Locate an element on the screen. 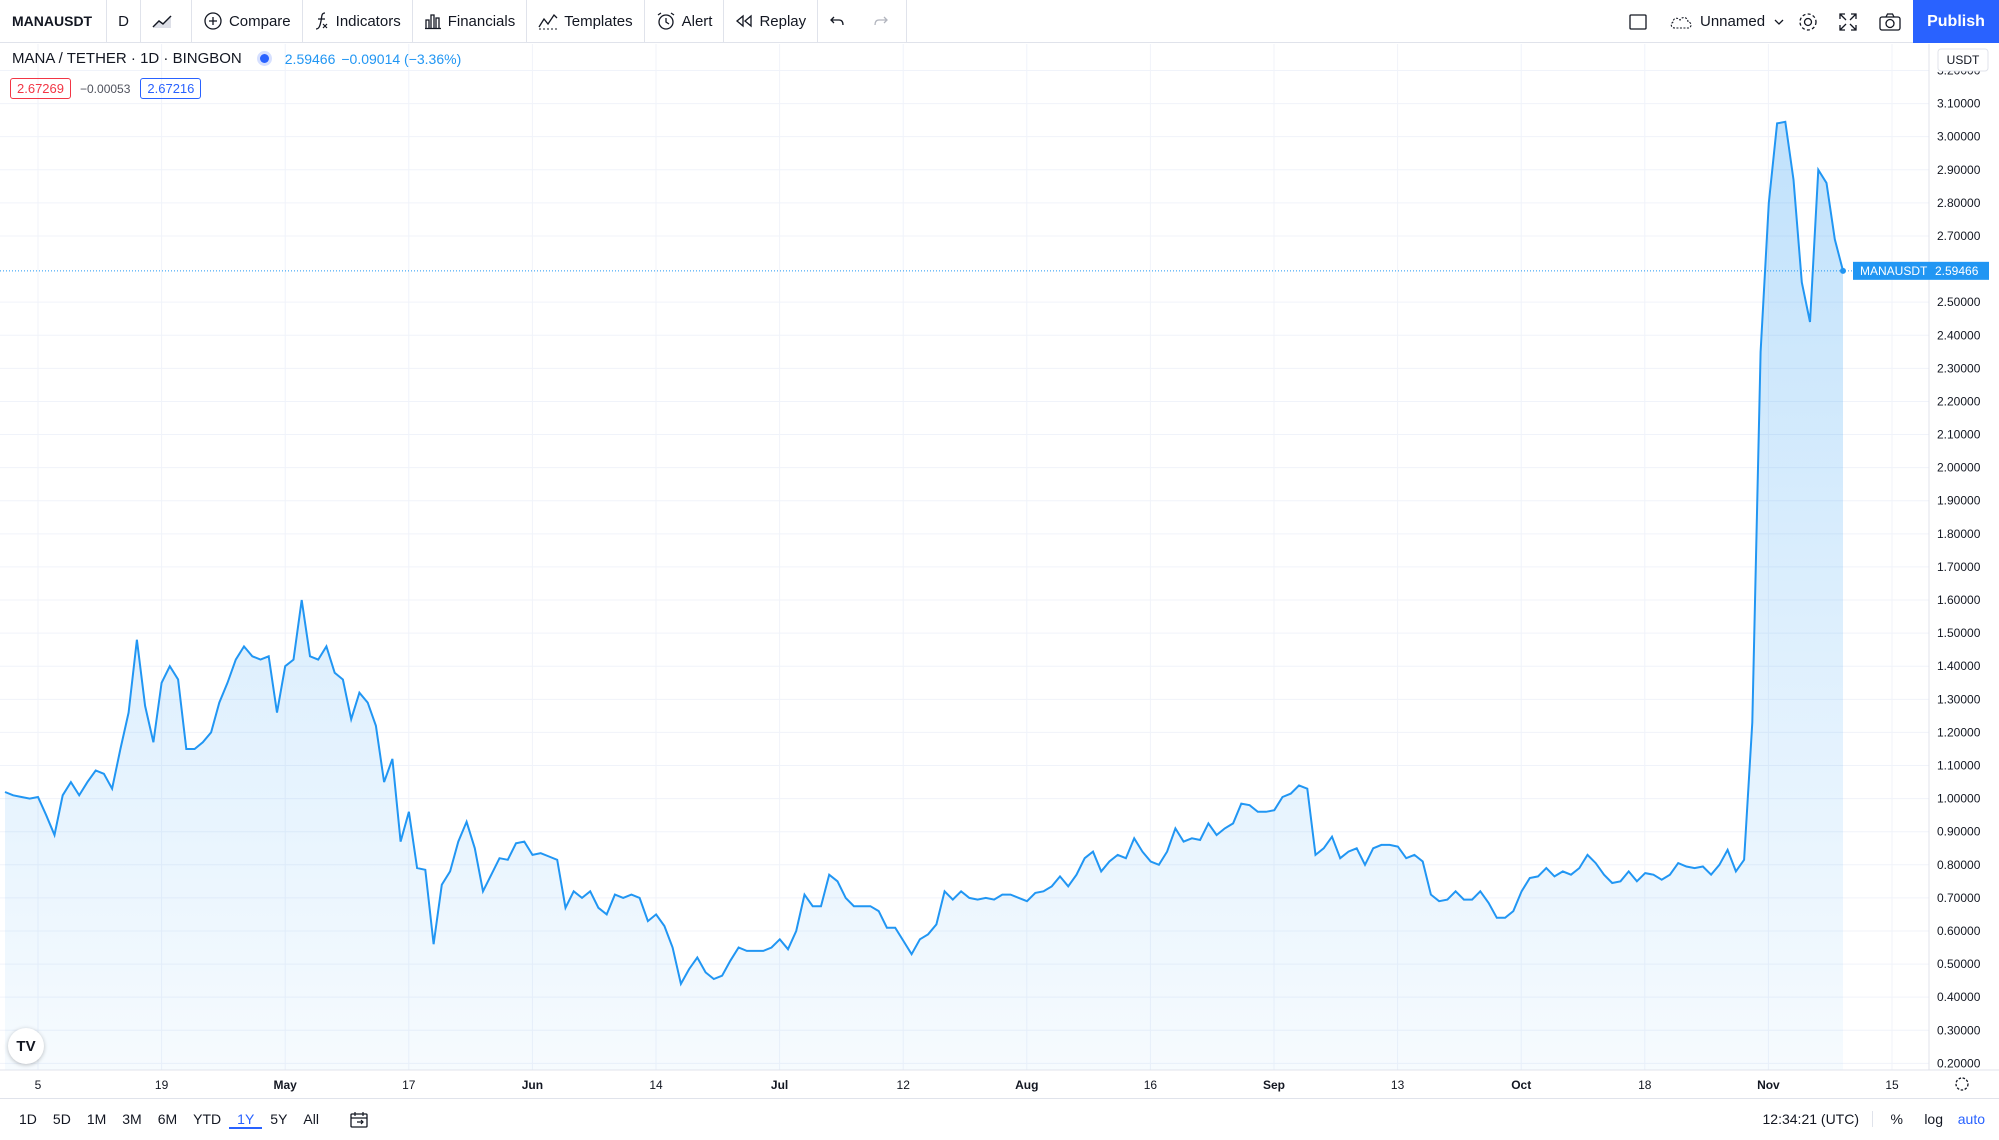  indicators-button: Indicators is located at coordinates (358, 21).